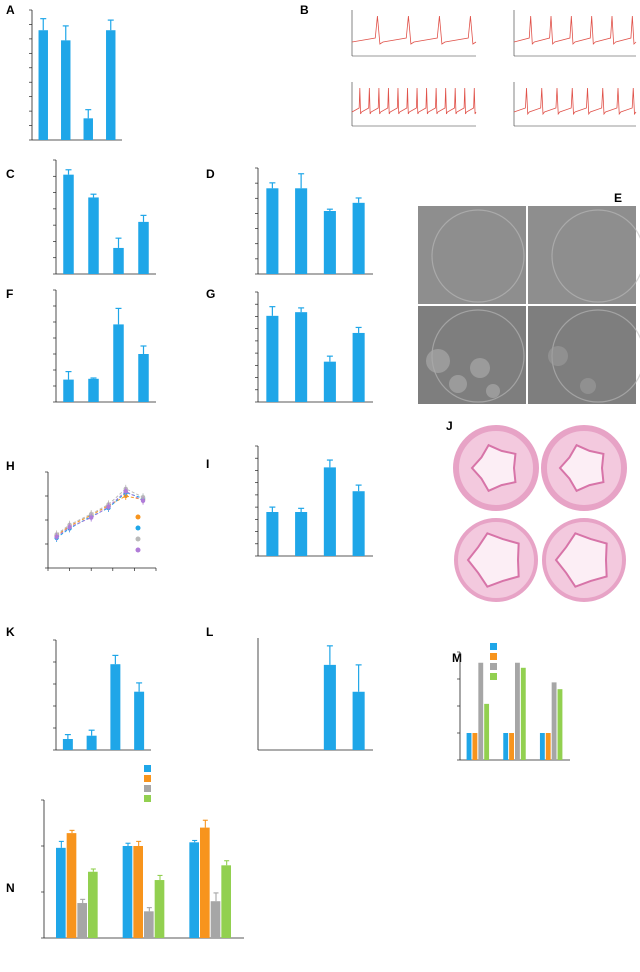 The width and height of the screenshot is (640, 972). Describe the element at coordinates (10, 888) in the screenshot. I see `panel-label-n: N` at that location.